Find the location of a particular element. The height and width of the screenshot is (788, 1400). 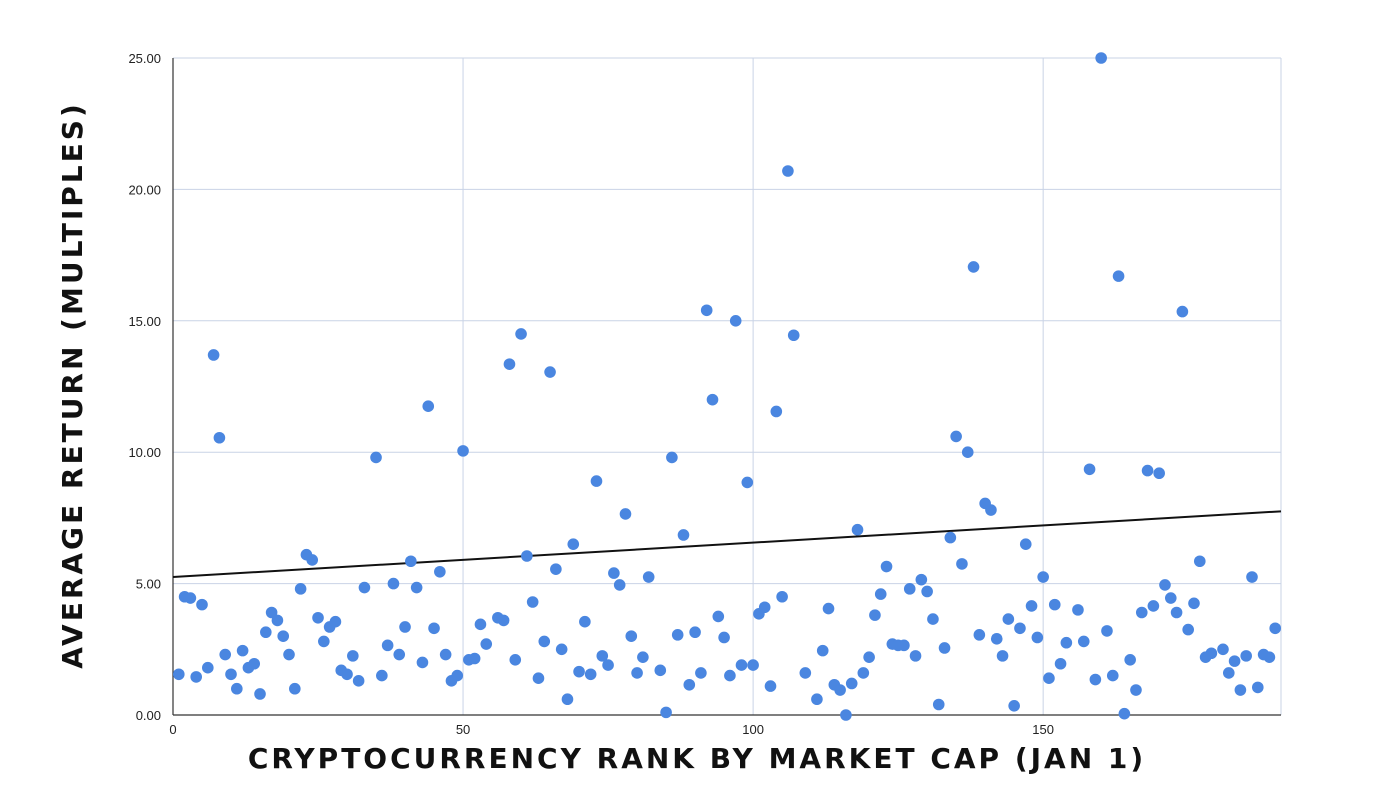

y-tick-label: 0.00 is located at coordinates (148, 715).